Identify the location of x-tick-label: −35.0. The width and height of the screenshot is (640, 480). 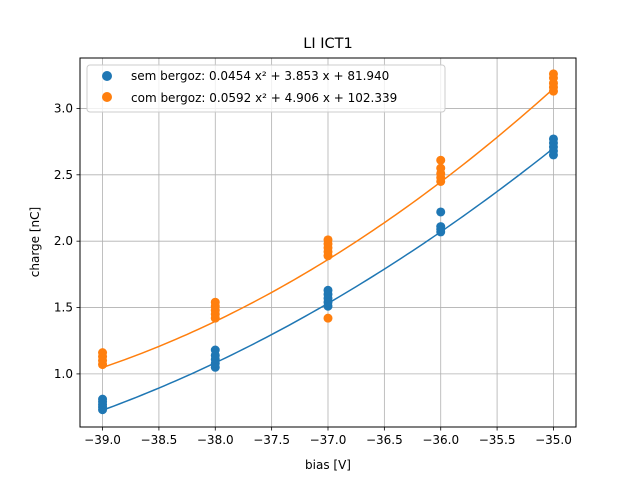
(553, 440).